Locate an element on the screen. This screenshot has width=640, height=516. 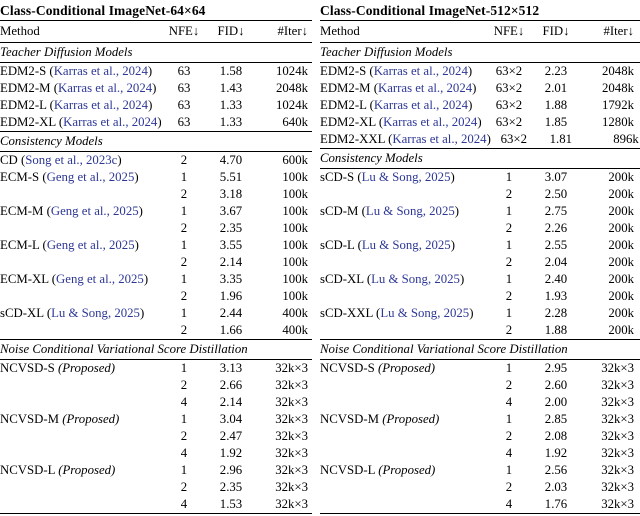
fid-cell: 1.92 is located at coordinates (556, 453).